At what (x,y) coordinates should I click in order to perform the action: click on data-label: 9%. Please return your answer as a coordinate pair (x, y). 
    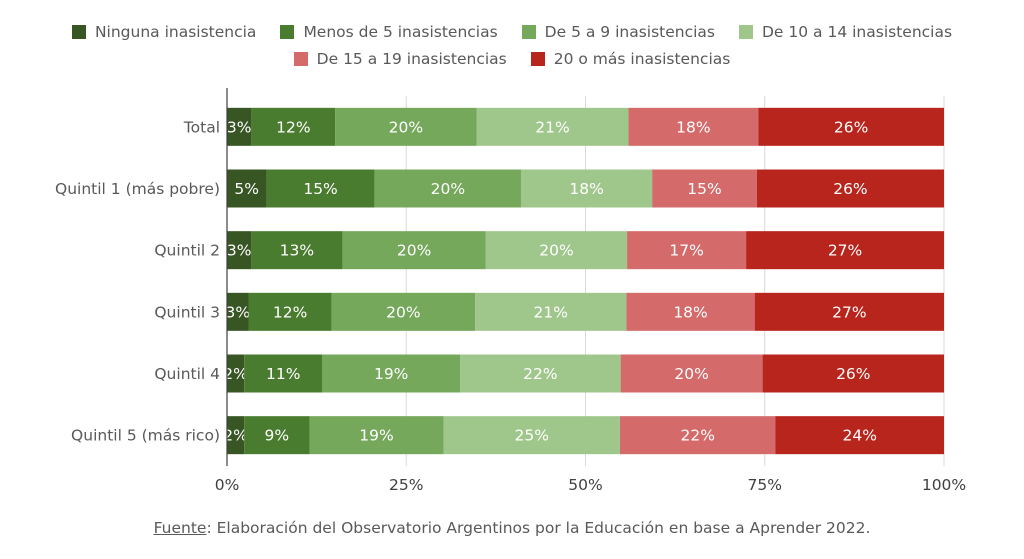
    Looking at the image, I should click on (277, 436).